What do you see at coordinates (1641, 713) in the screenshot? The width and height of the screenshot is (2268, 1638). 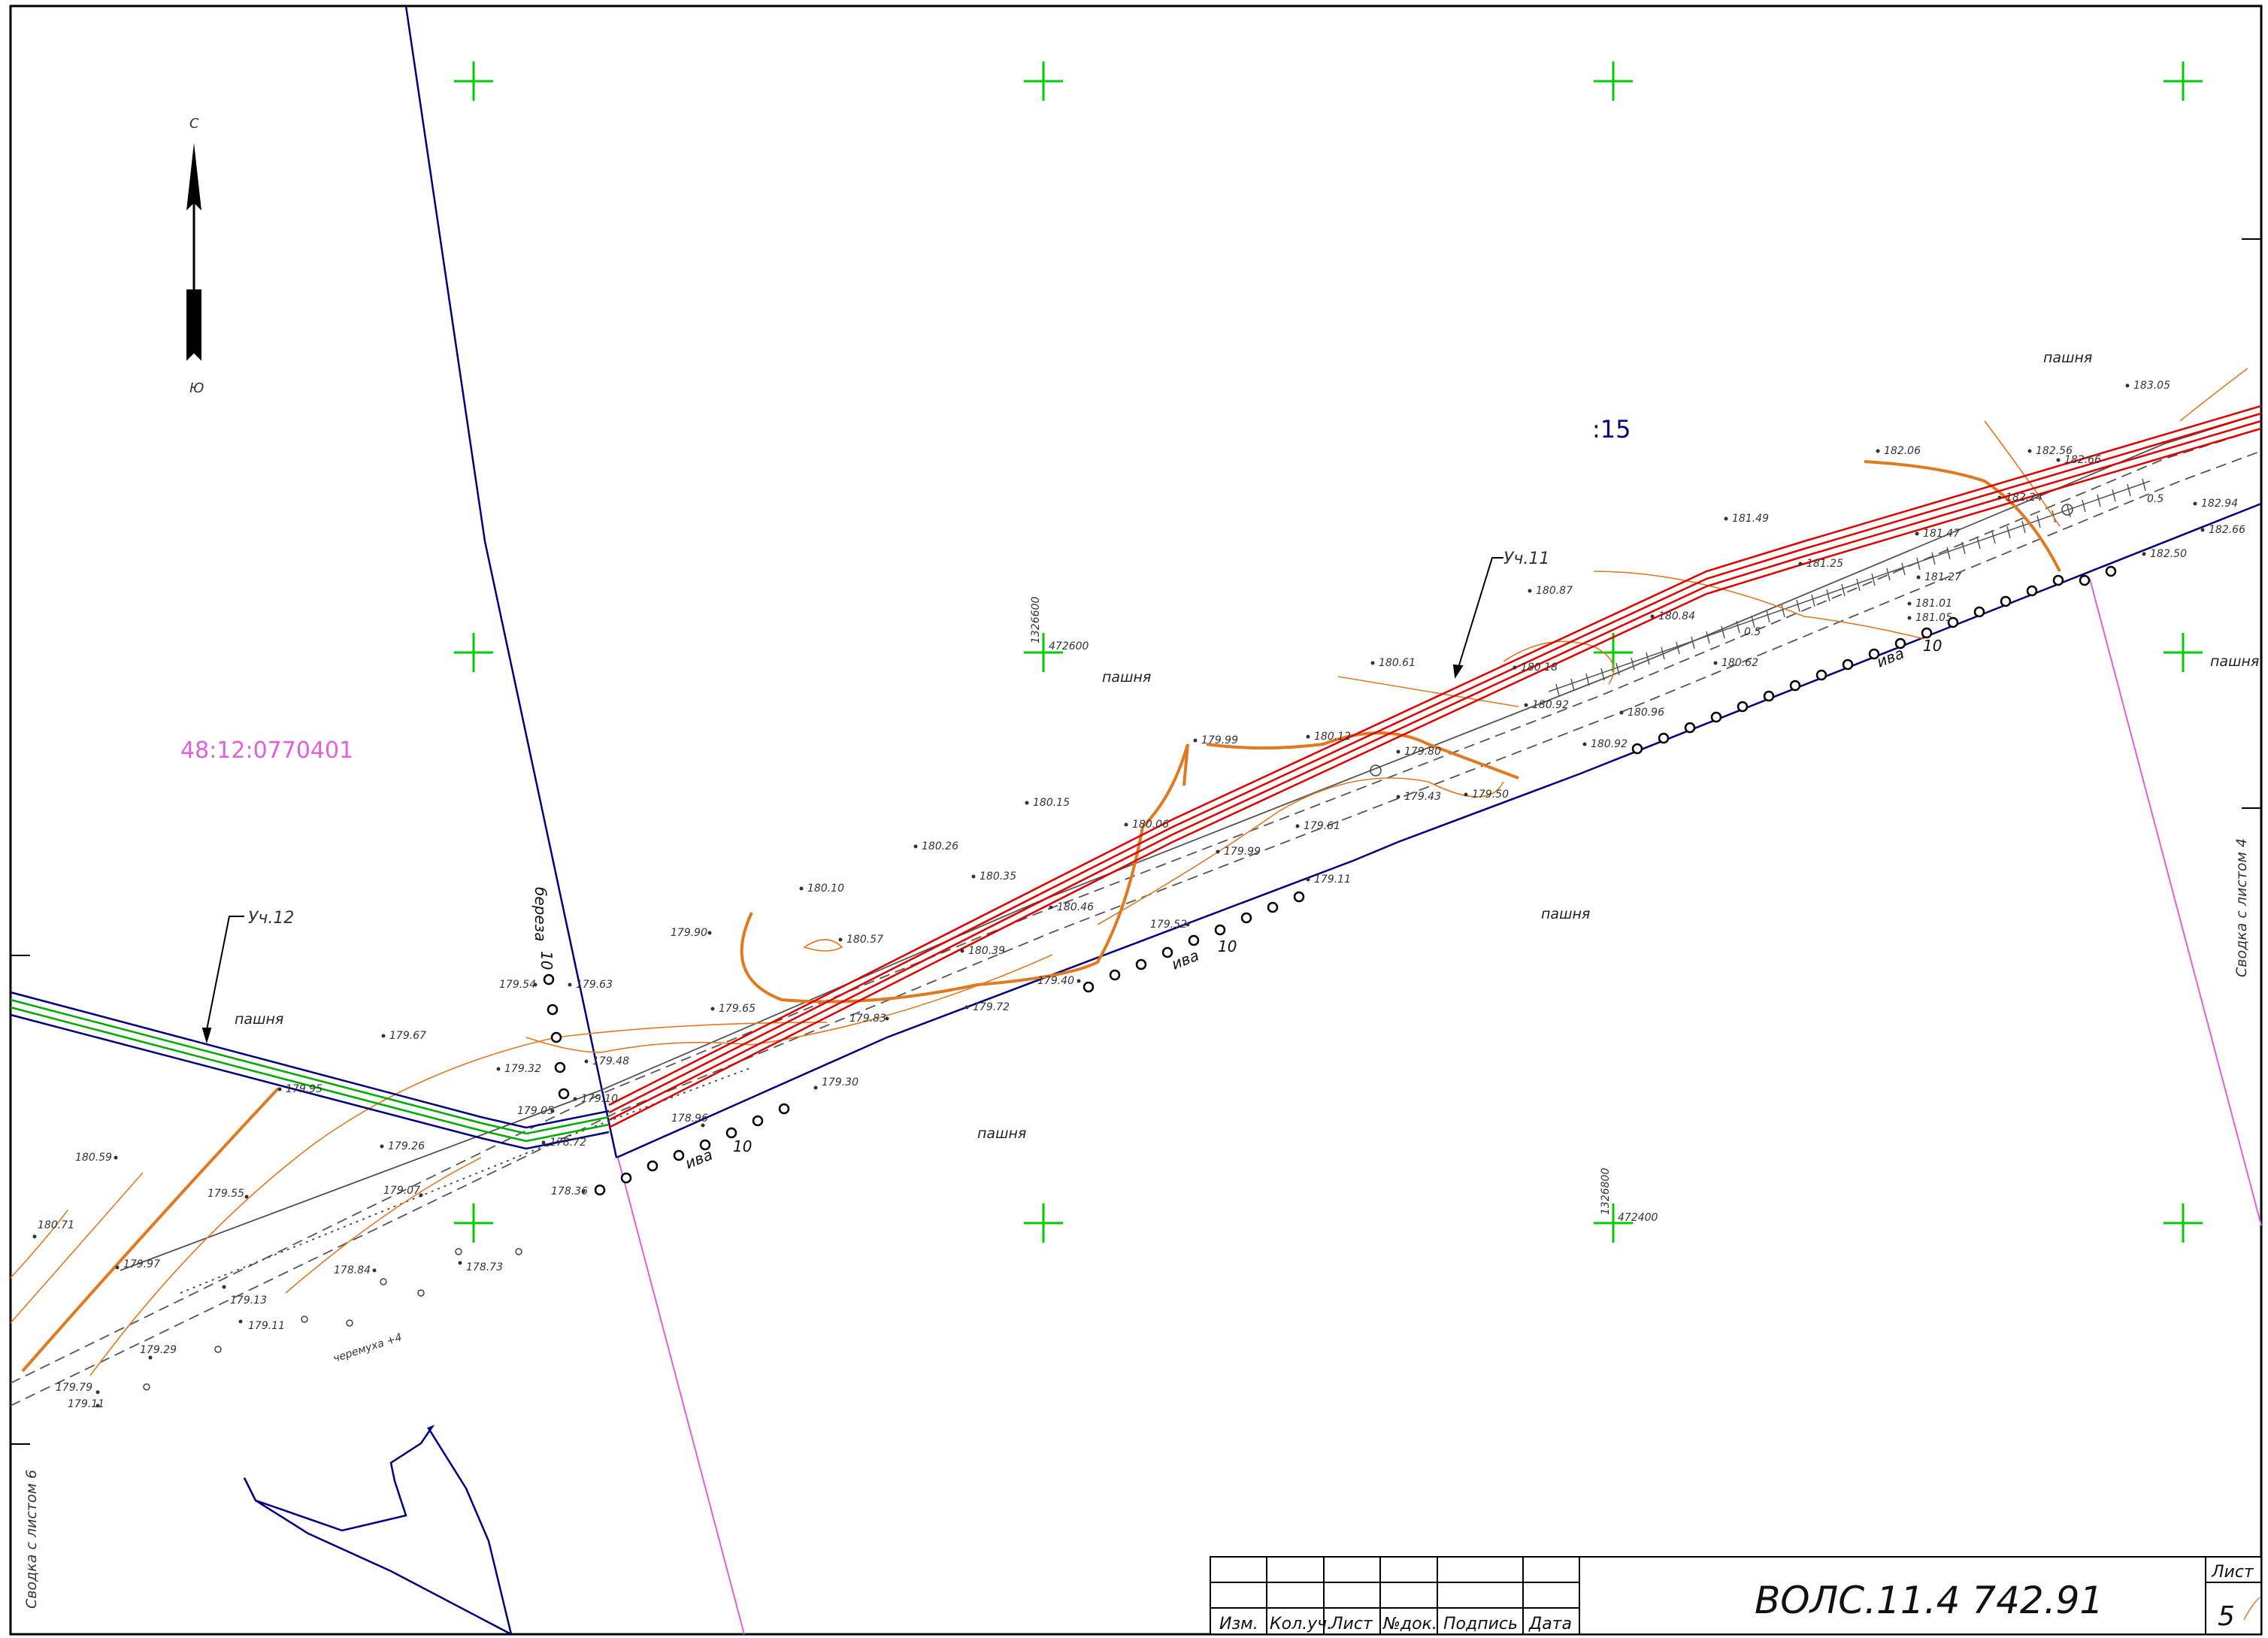 I see `spot-elevation: 180.96` at bounding box center [1641, 713].